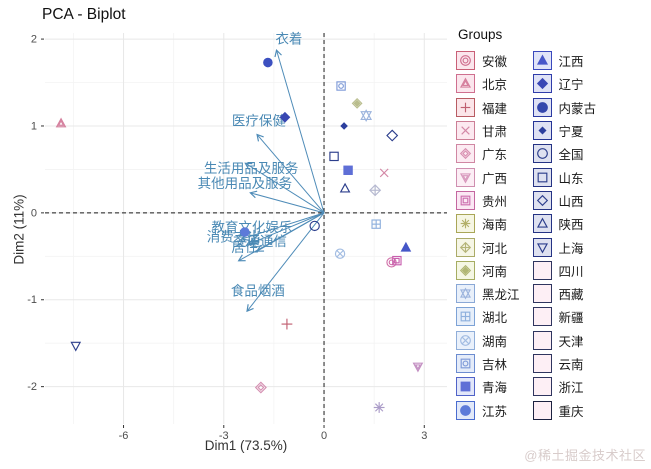 The width and height of the screenshot is (651, 469). What do you see at coordinates (288, 39) in the screenshot?
I see `arrow-label-clothing: 衣着` at bounding box center [288, 39].